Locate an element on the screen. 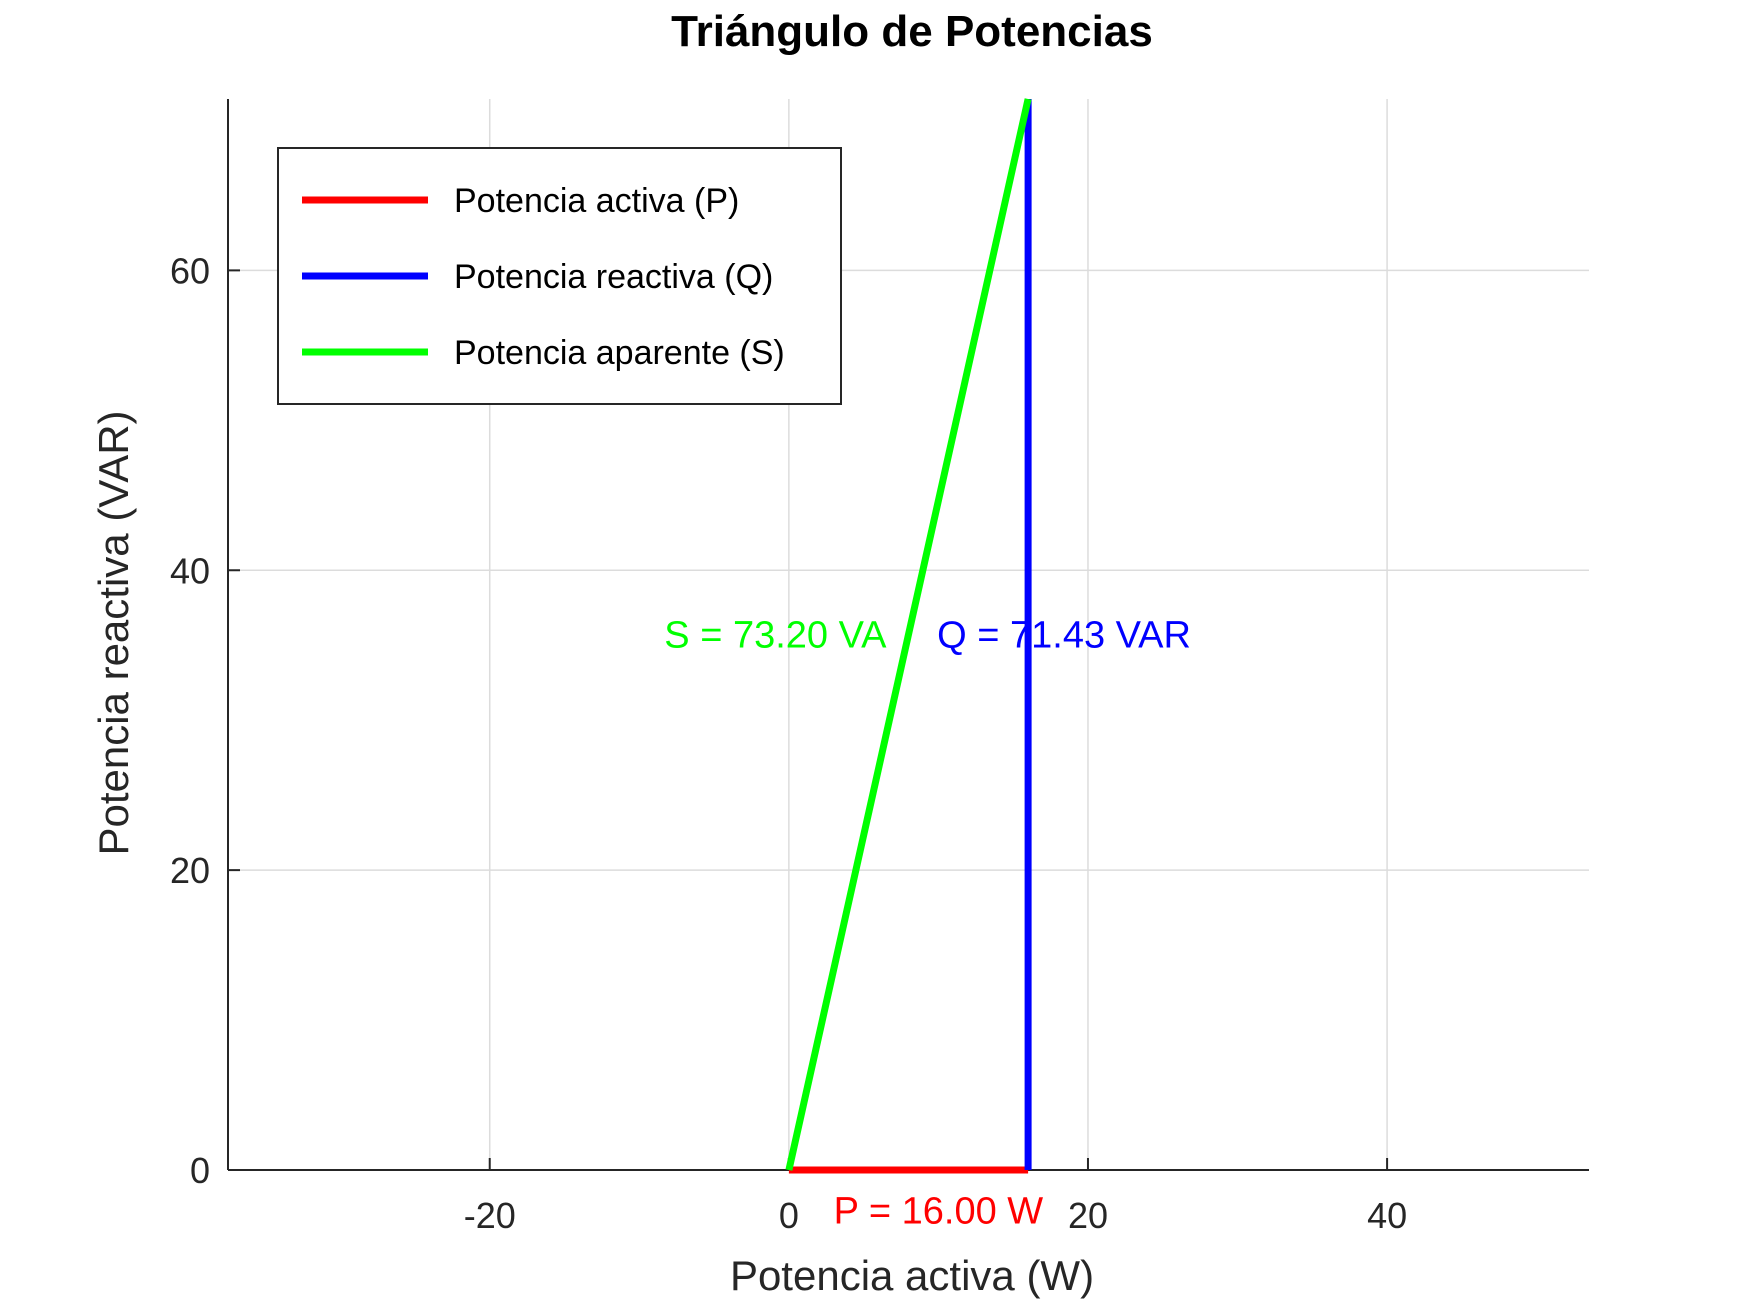  annotation-2: Q = 71.43 VAR is located at coordinates (1064, 636).